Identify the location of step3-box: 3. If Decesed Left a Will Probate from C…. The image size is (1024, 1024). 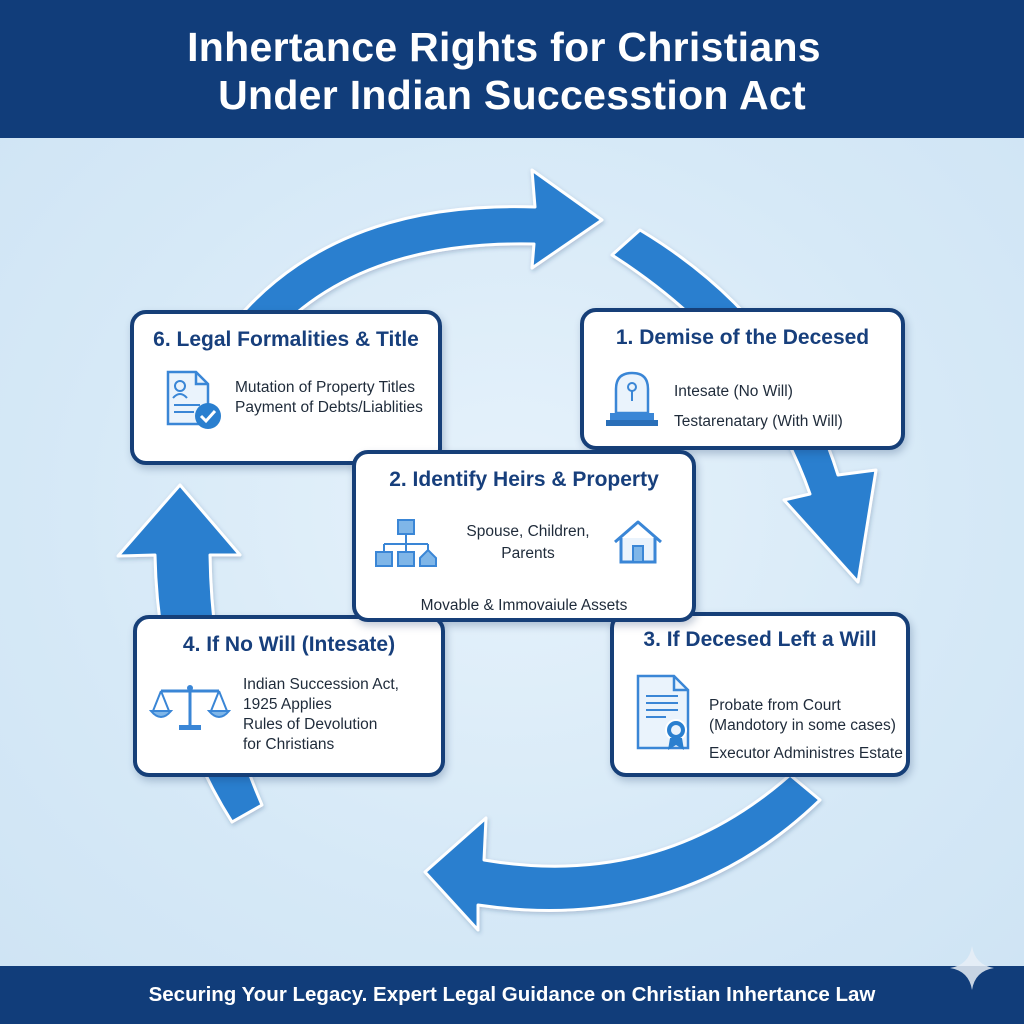
(760, 694).